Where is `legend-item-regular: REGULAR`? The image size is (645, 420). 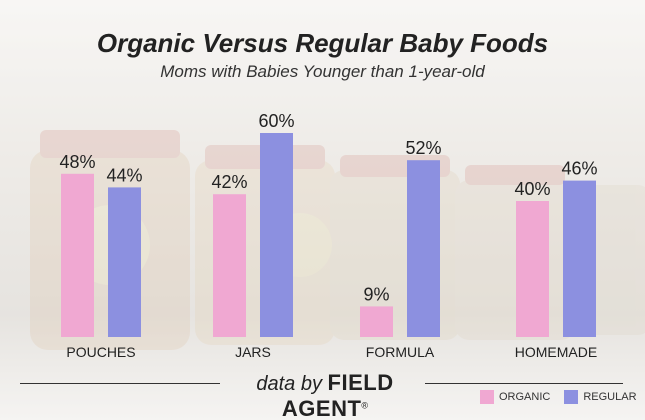
legend-item-regular: REGULAR is located at coordinates (600, 397).